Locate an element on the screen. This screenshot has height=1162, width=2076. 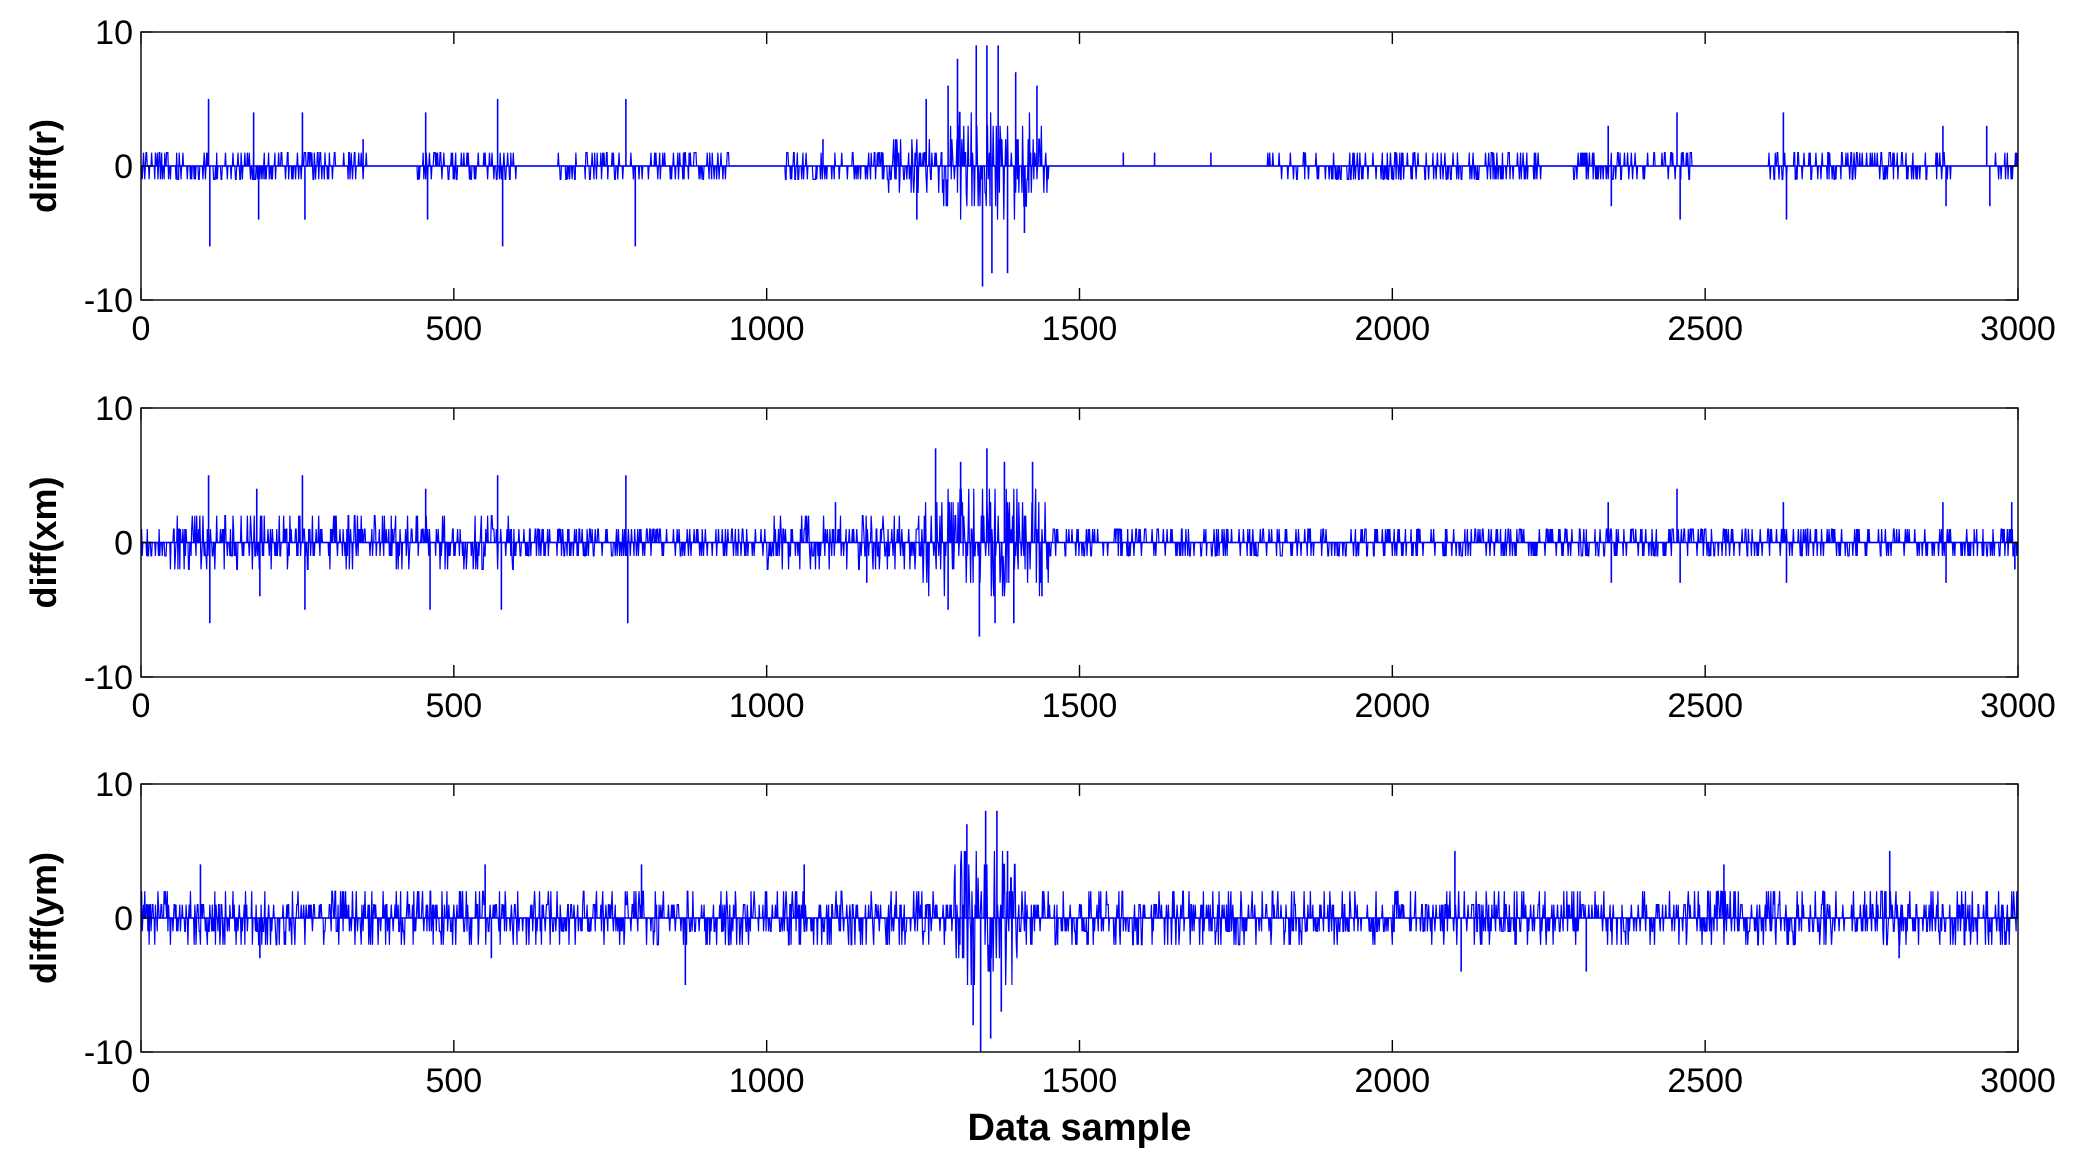
x-axis-label: Data sample is located at coordinates (1080, 1128).